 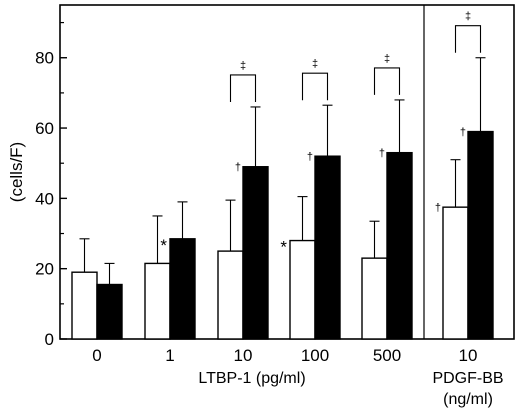 I want to click on x-tick-label: 500, so click(x=387, y=355).